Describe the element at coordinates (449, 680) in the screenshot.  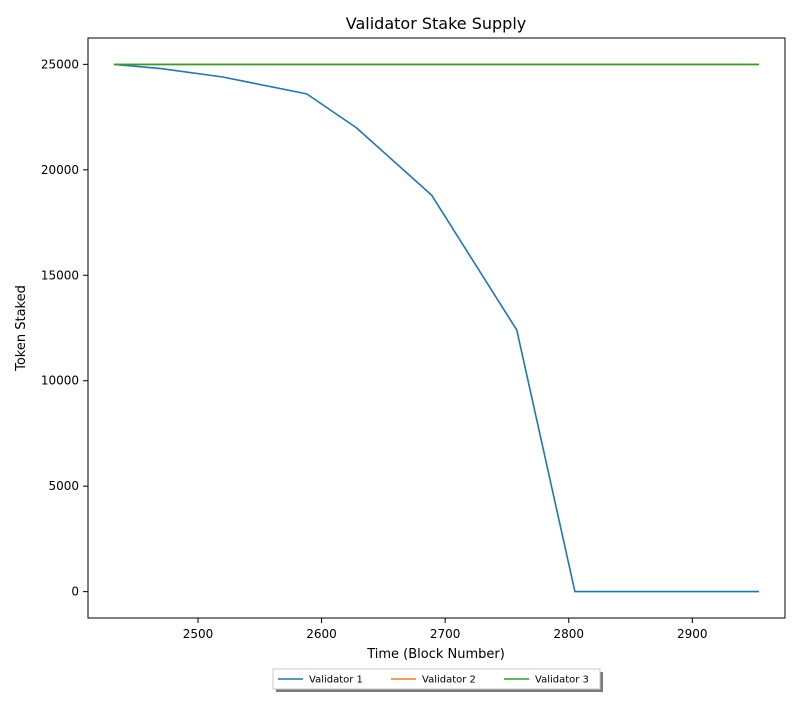
I see `legend-label-2: Validator 2` at that location.